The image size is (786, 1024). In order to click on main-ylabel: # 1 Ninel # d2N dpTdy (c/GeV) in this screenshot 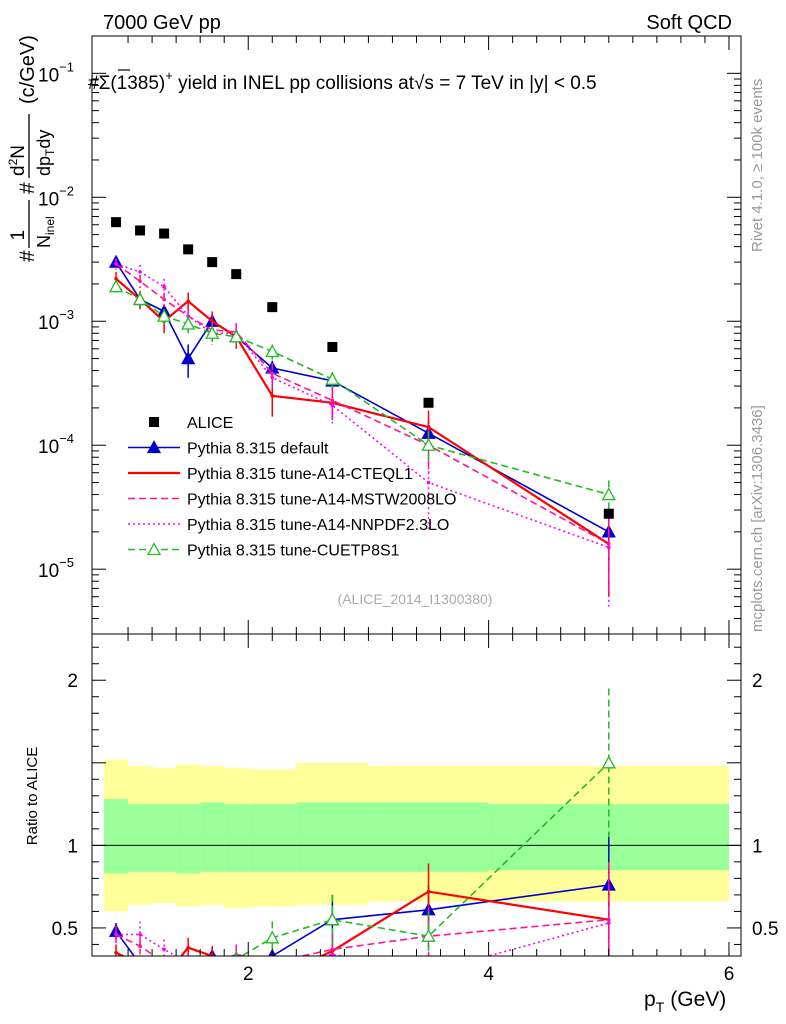, I will do `click(31, 148)`.